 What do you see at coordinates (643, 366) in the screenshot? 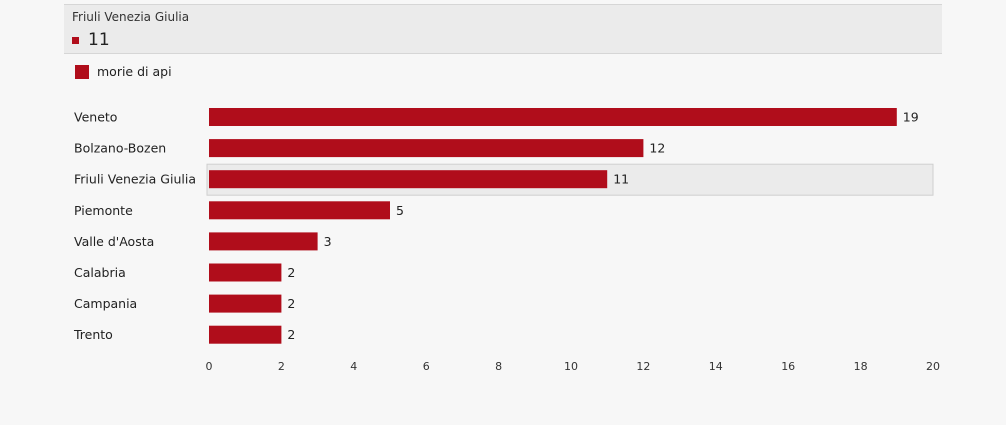
I see `x-tick-label: 12` at bounding box center [643, 366].